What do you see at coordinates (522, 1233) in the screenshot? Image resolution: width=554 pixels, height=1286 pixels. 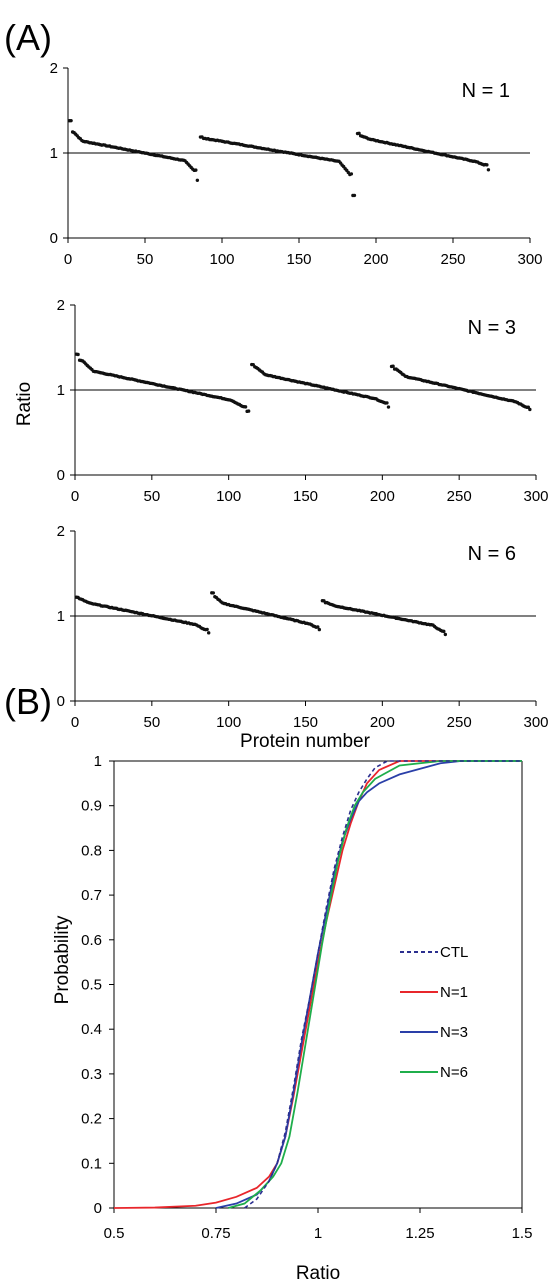 I see `x-tick-label: 1.5` at bounding box center [522, 1233].